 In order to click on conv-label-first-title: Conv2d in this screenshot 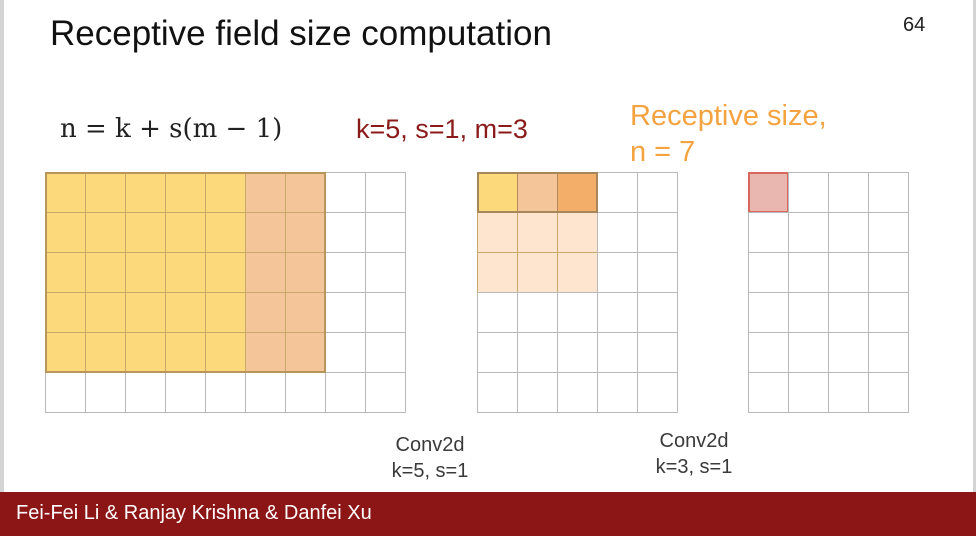, I will do `click(430, 445)`.